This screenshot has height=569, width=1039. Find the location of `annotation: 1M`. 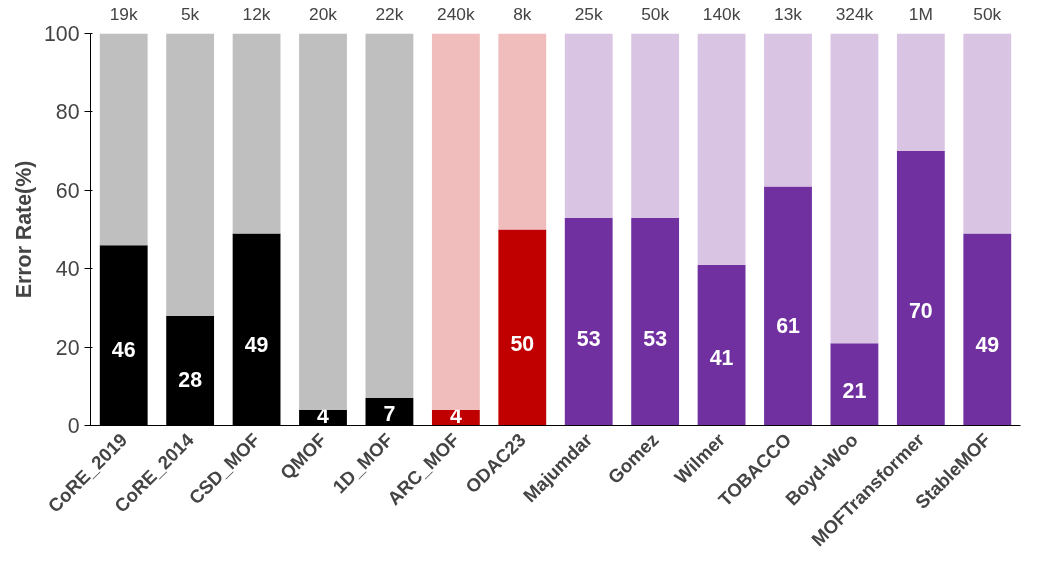

annotation: 1M is located at coordinates (920, 13).